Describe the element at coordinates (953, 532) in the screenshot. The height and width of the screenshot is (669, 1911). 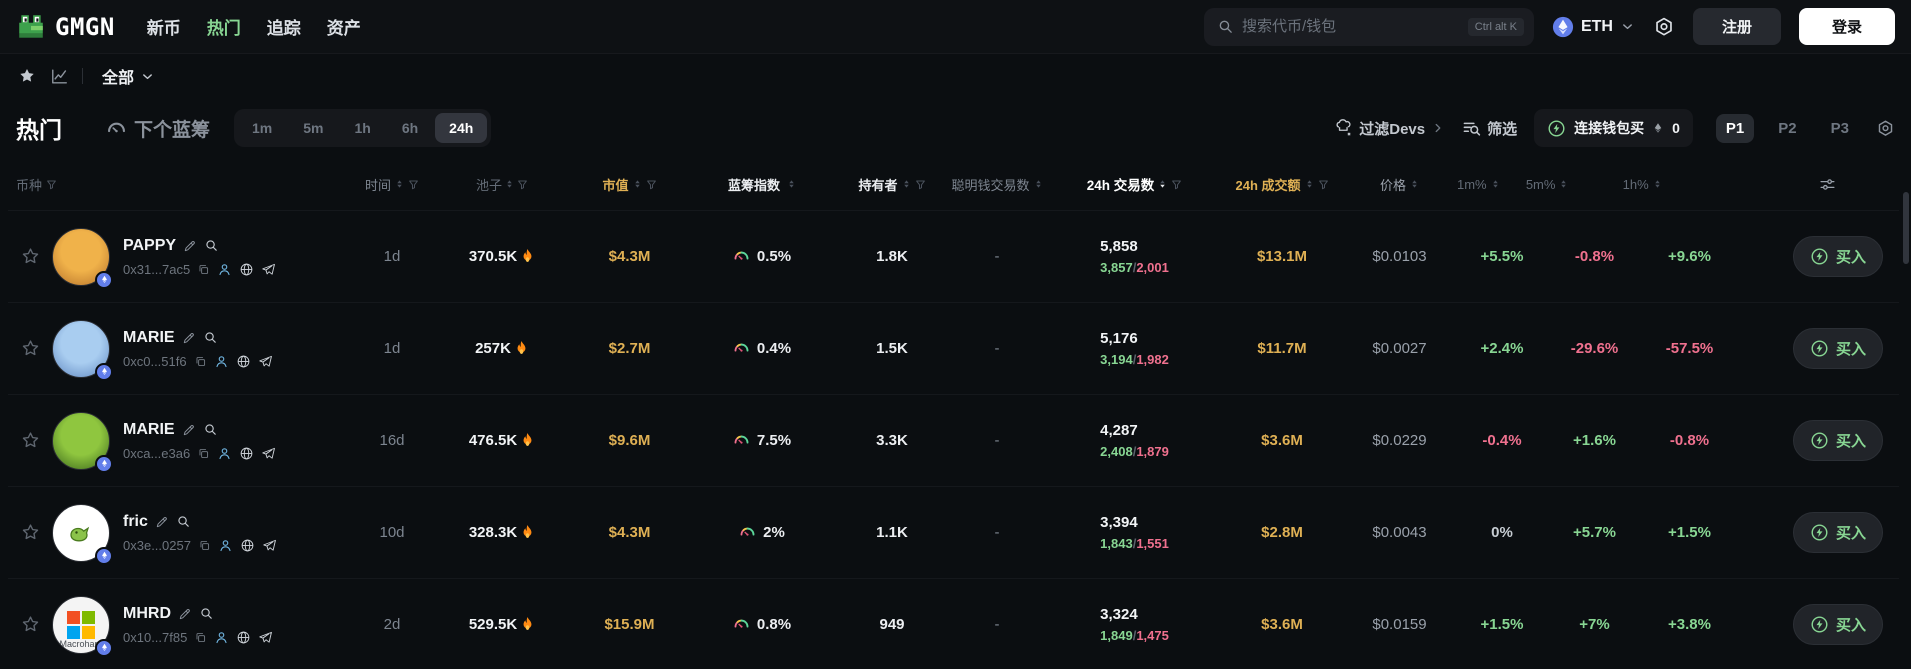
I see `table-row: fric 0x3e...0257` at that location.